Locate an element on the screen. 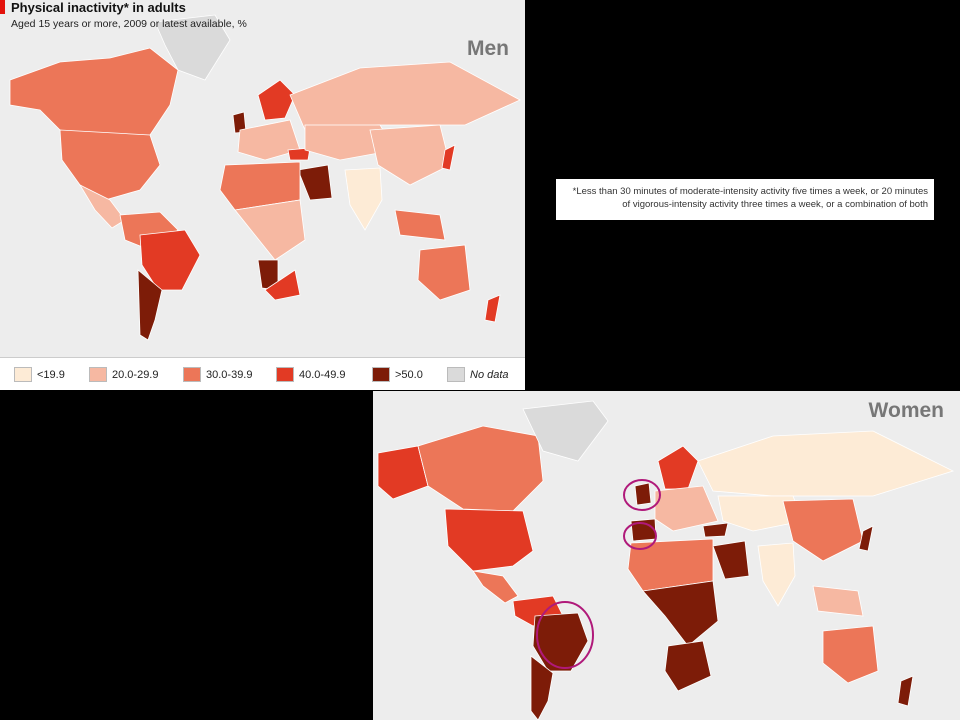  women-central-africa is located at coordinates (680, 613).